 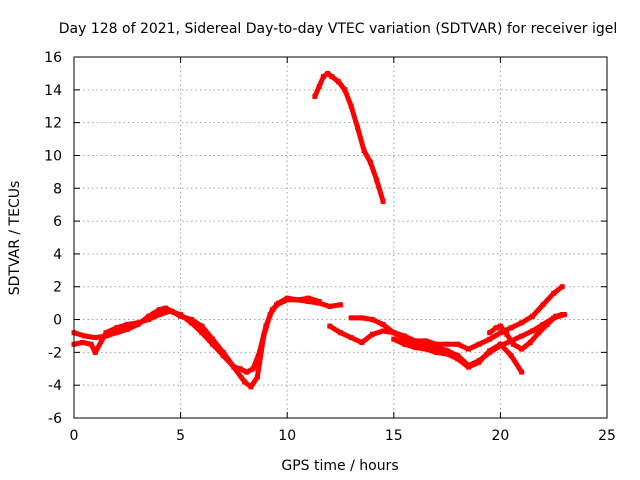 I want to click on series-arc-b, so click(x=196, y=335).